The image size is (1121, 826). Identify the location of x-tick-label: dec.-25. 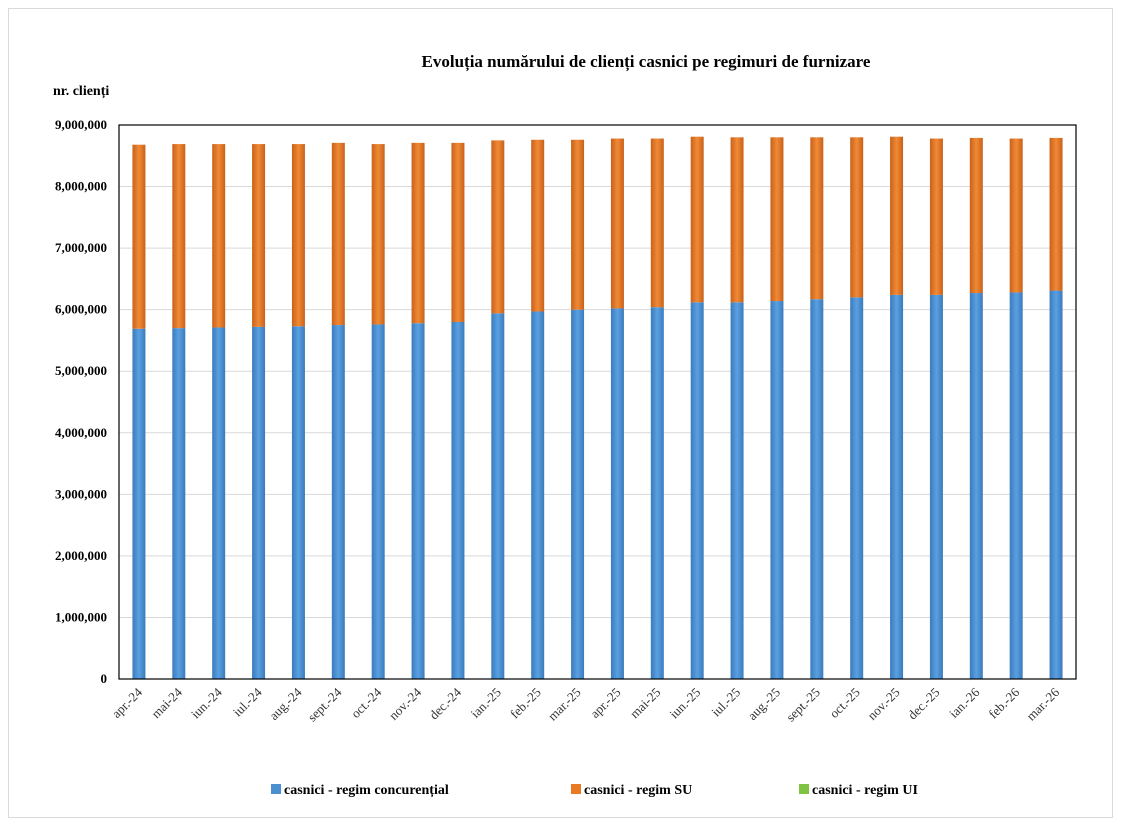
(924, 704).